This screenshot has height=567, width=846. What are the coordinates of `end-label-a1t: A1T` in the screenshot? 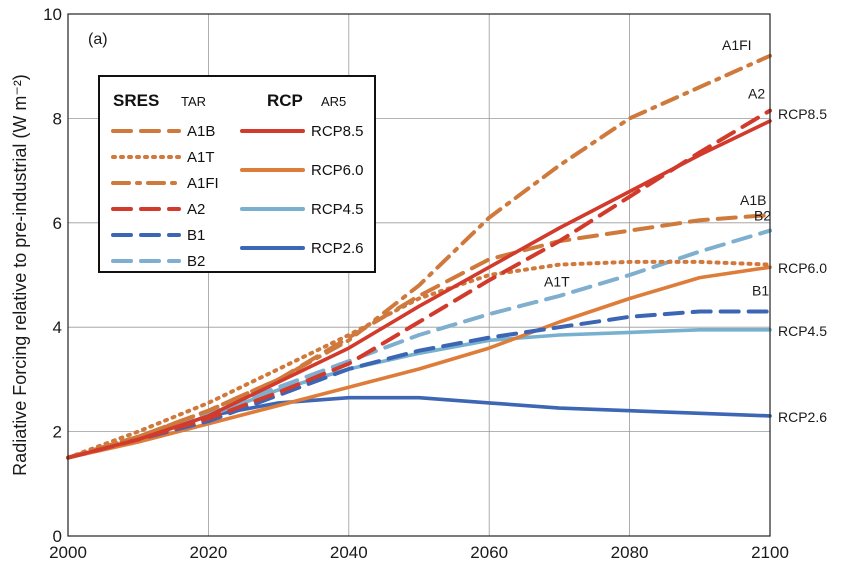 It's located at (557, 282).